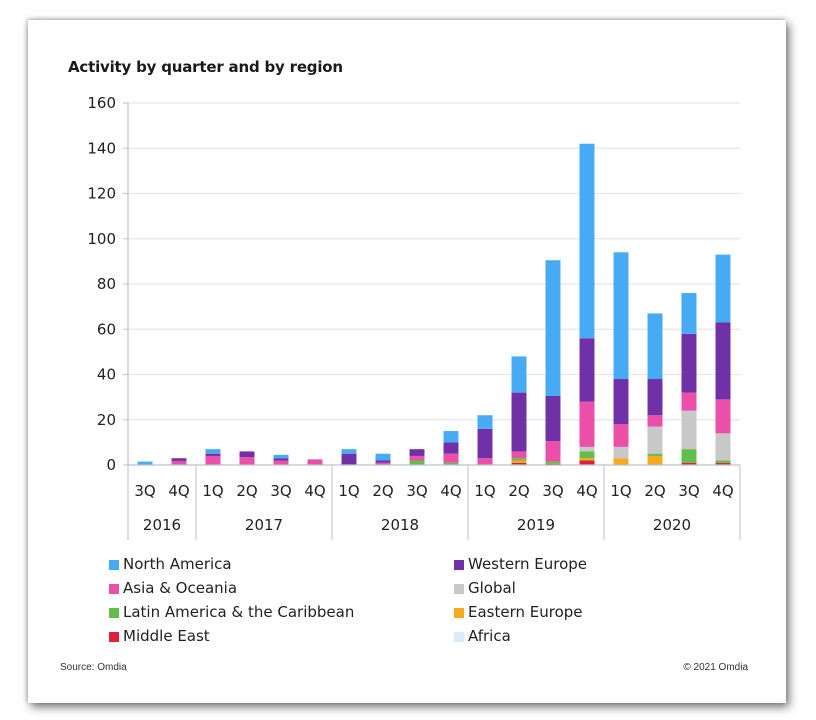 The width and height of the screenshot is (816, 720). What do you see at coordinates (166, 636) in the screenshot?
I see `legend-label: Middle East` at bounding box center [166, 636].